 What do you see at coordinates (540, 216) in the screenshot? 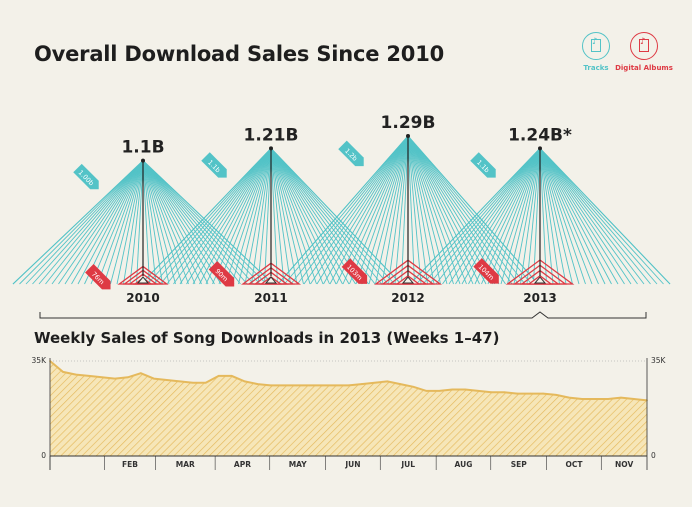
I see `tracks-triangle-2013` at bounding box center [540, 216].